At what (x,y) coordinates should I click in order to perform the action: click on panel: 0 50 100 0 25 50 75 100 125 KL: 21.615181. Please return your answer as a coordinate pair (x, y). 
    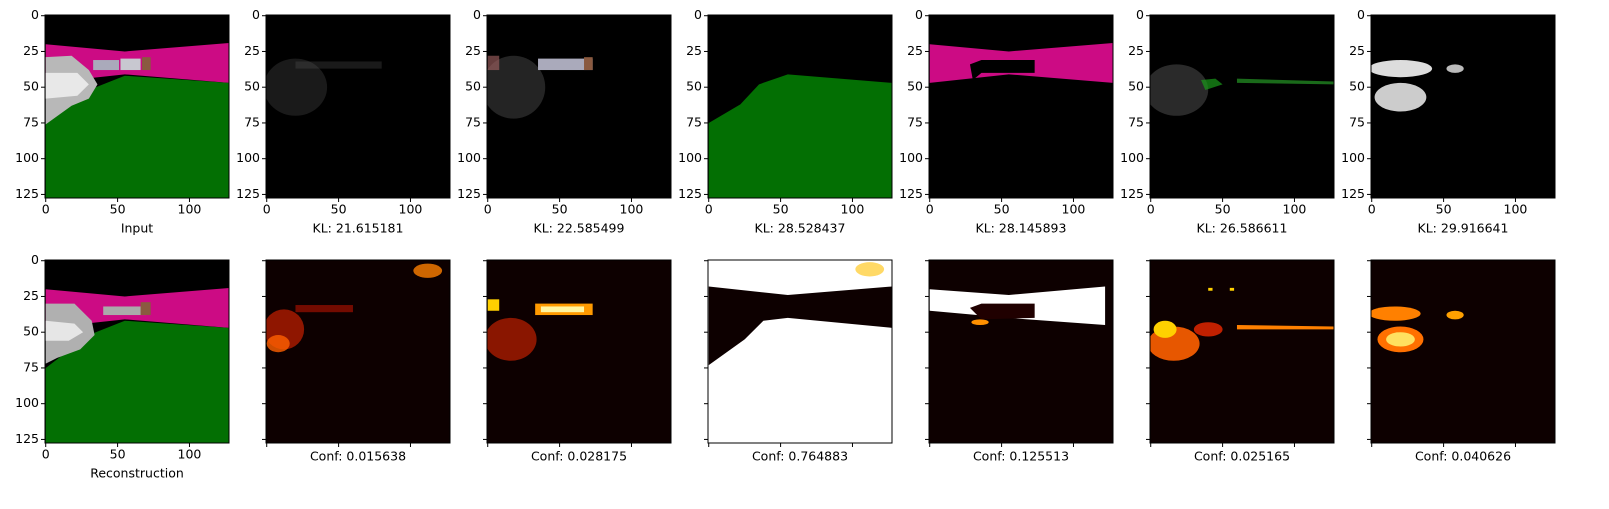
    Looking at the image, I should click on (343, 121).